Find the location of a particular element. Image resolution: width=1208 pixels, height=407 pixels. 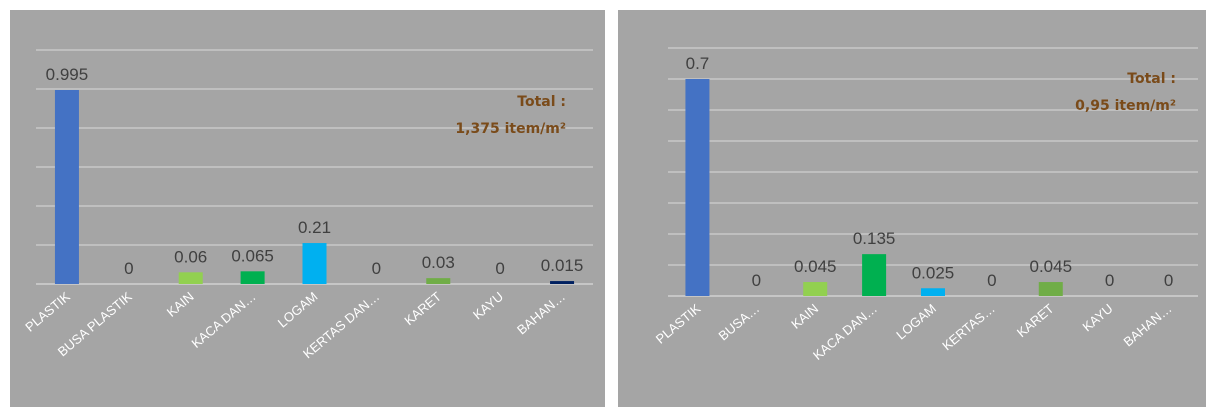

total-annotation: 0,95 item/m² is located at coordinates (1125, 106).